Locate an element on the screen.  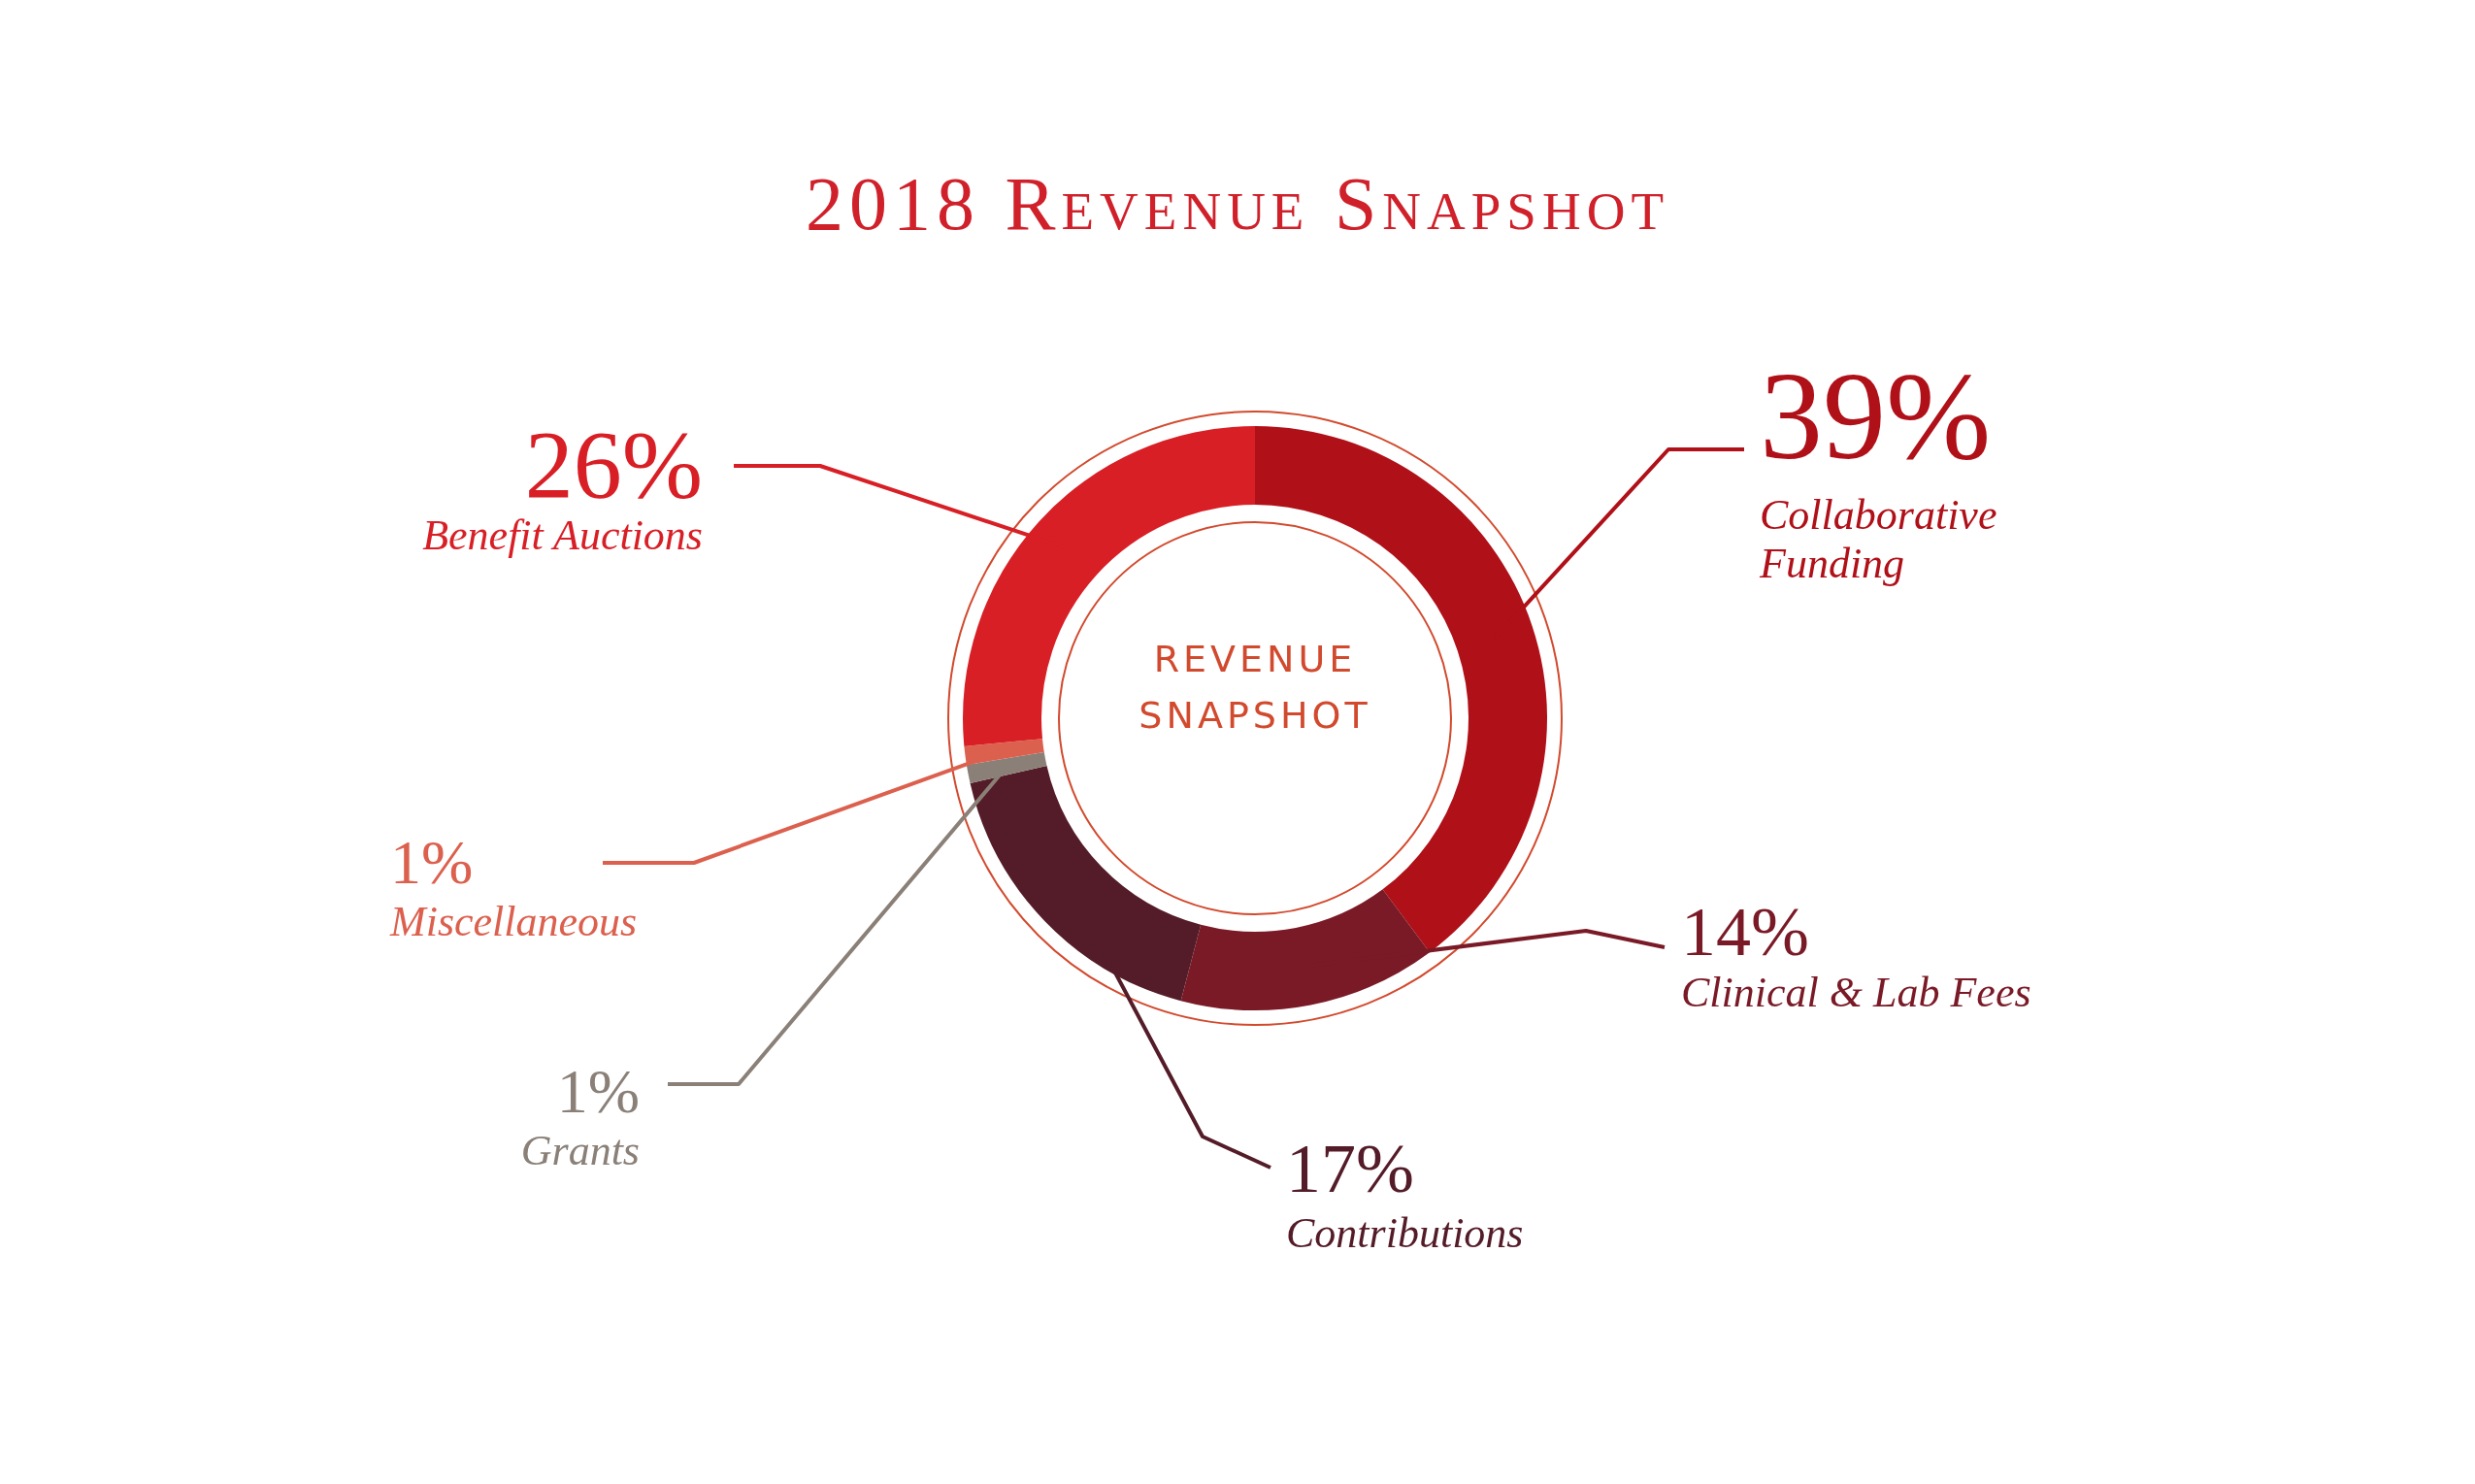
data-label: 39% is located at coordinates (1876, 415).